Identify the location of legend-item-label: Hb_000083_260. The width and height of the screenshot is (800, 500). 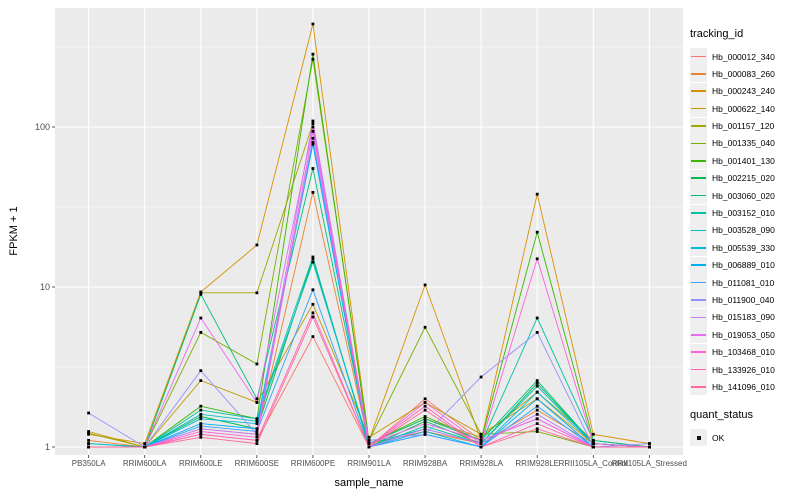
(743, 73).